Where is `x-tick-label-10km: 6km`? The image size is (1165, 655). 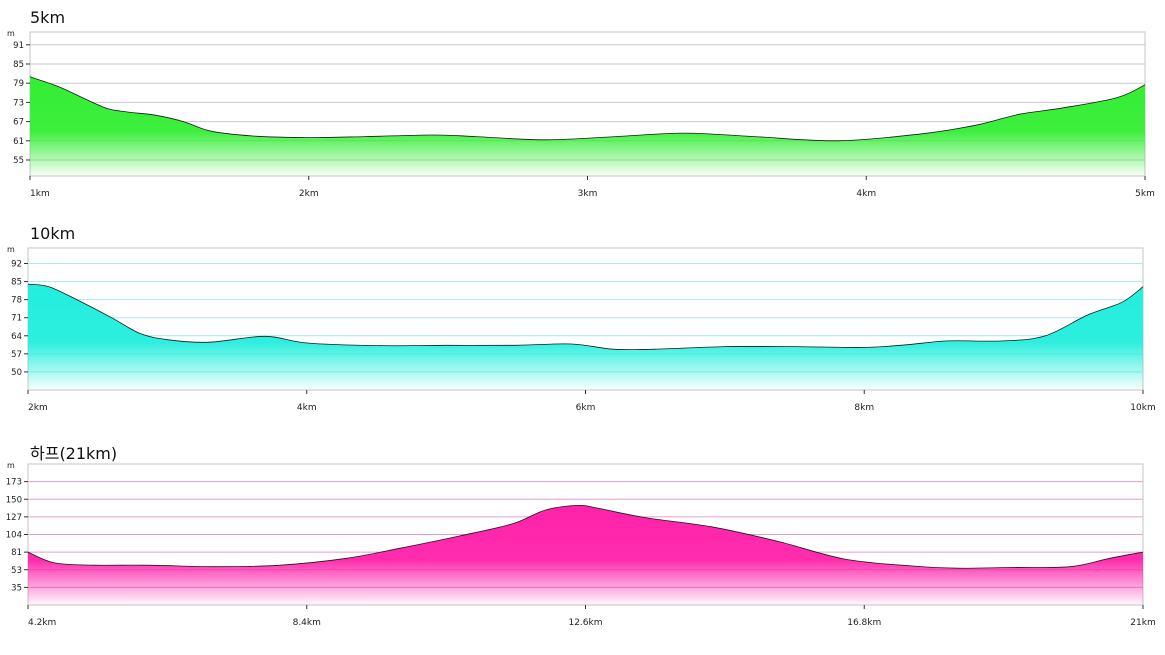 x-tick-label-10km: 6km is located at coordinates (586, 408).